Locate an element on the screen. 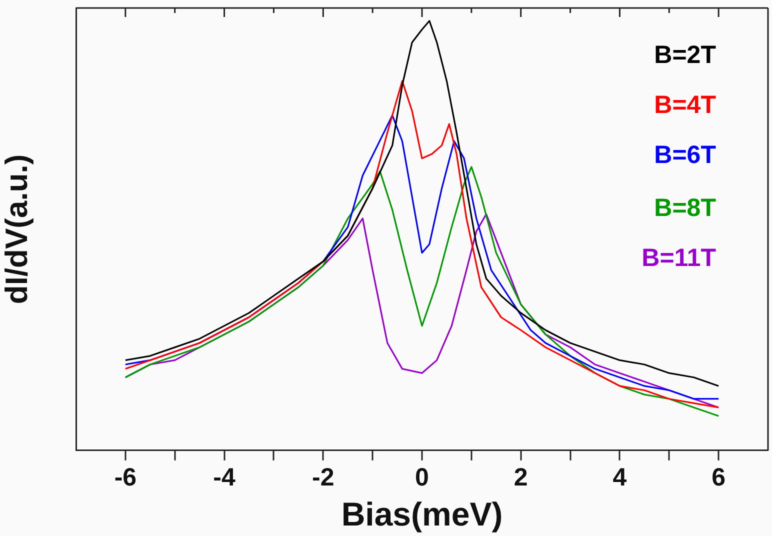 This screenshot has height=536, width=772. text: B=4T is located at coordinates (685, 104).